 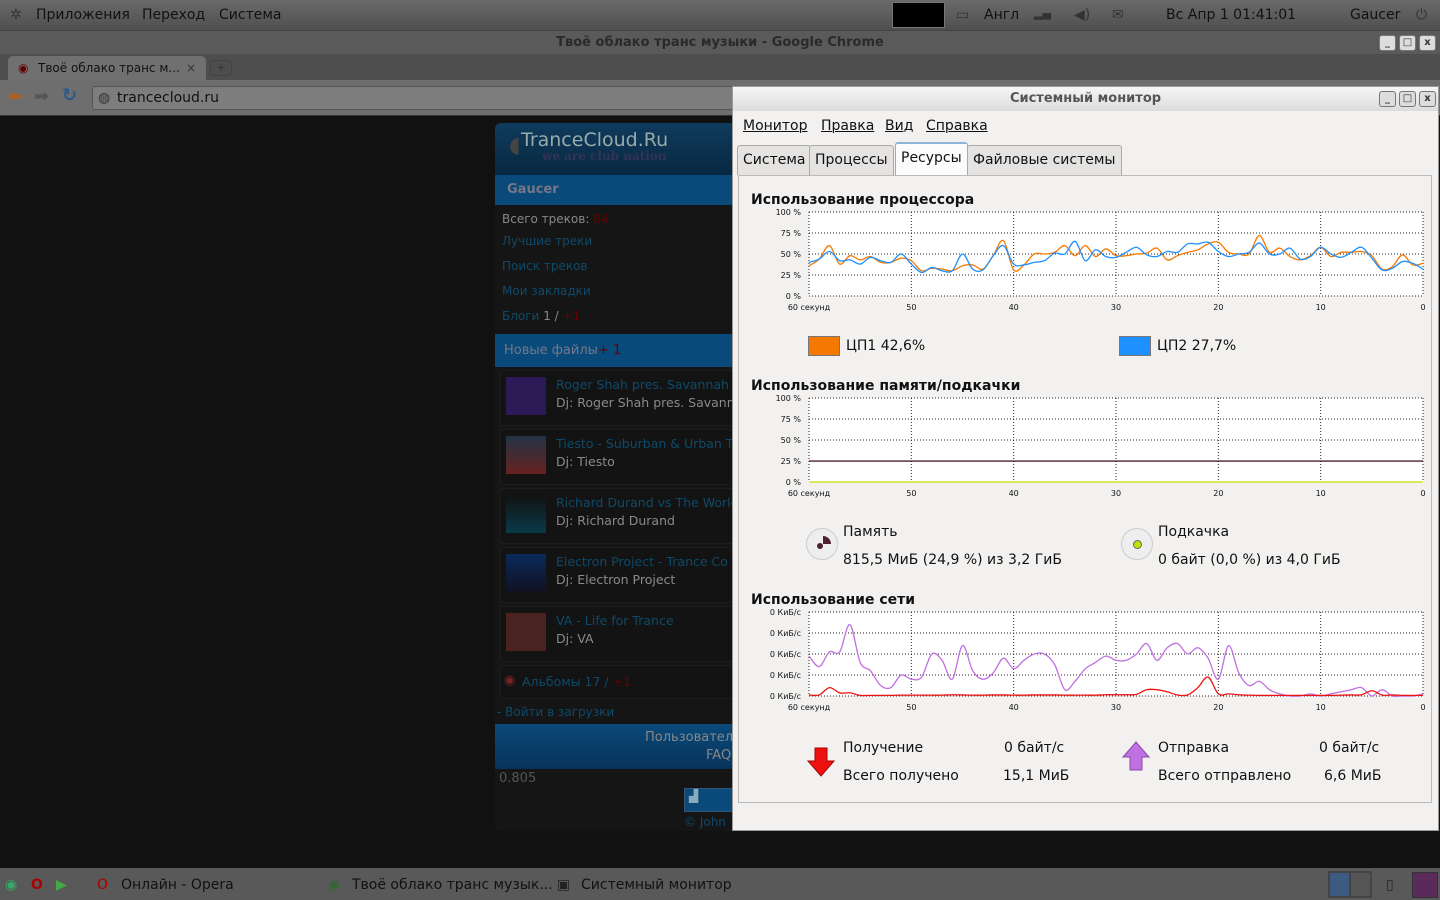 What do you see at coordinates (70, 95) in the screenshot?
I see `reload-icon: ↻` at bounding box center [70, 95].